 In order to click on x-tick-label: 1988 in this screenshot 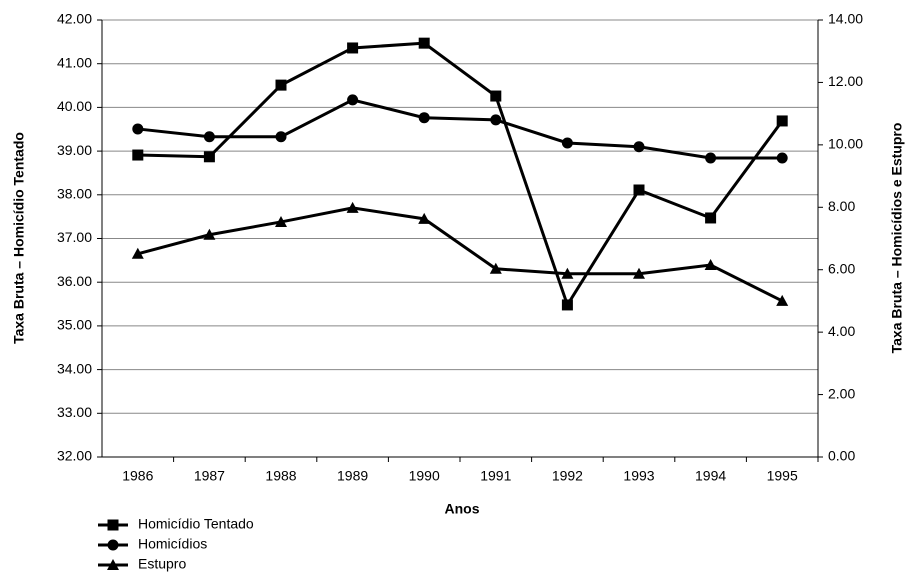, I will do `click(280, 476)`.